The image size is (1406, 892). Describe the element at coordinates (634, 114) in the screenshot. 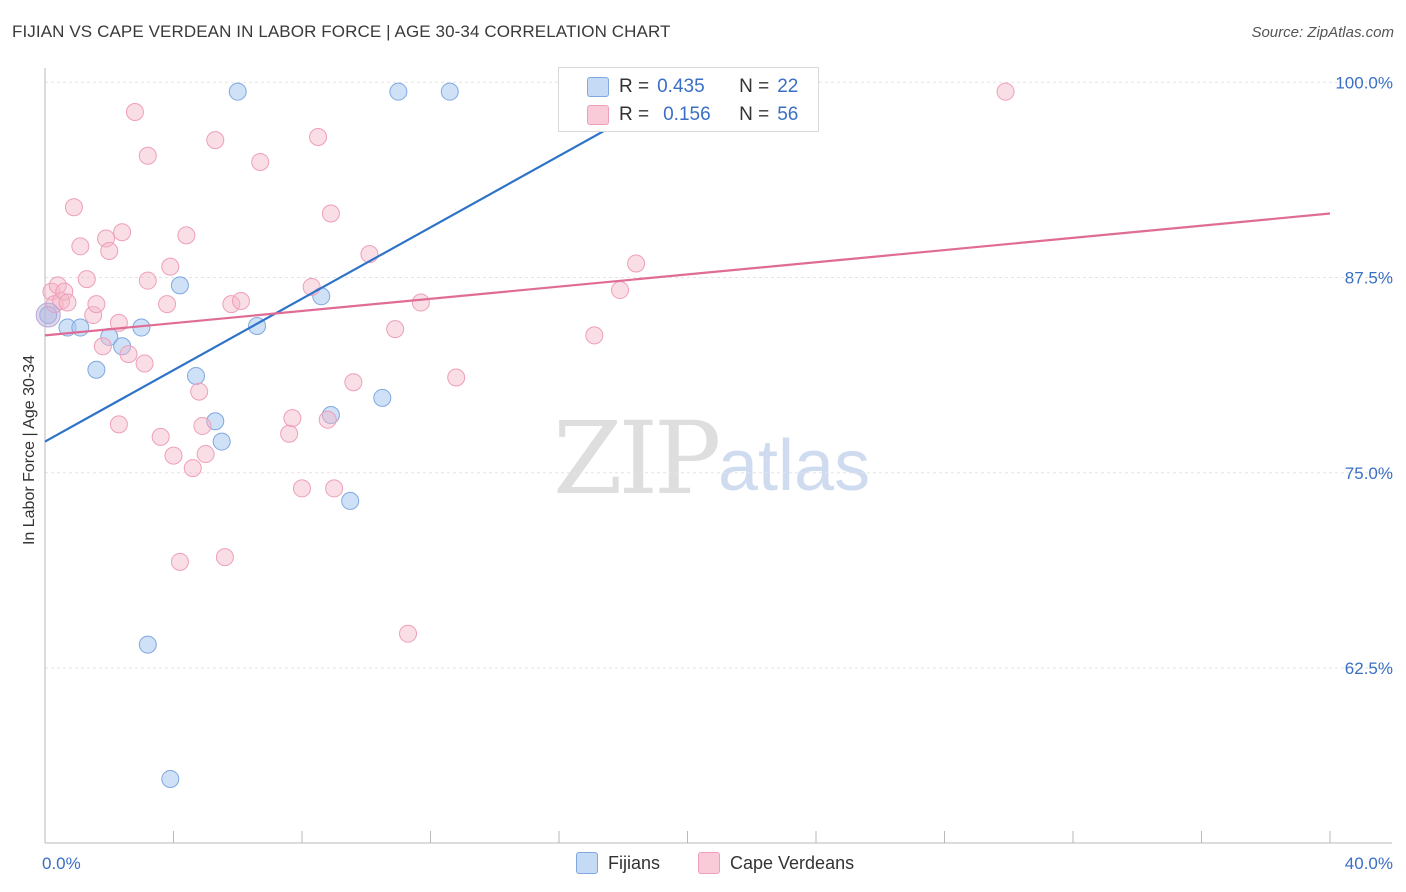

I see `cape-r-label: R =` at that location.